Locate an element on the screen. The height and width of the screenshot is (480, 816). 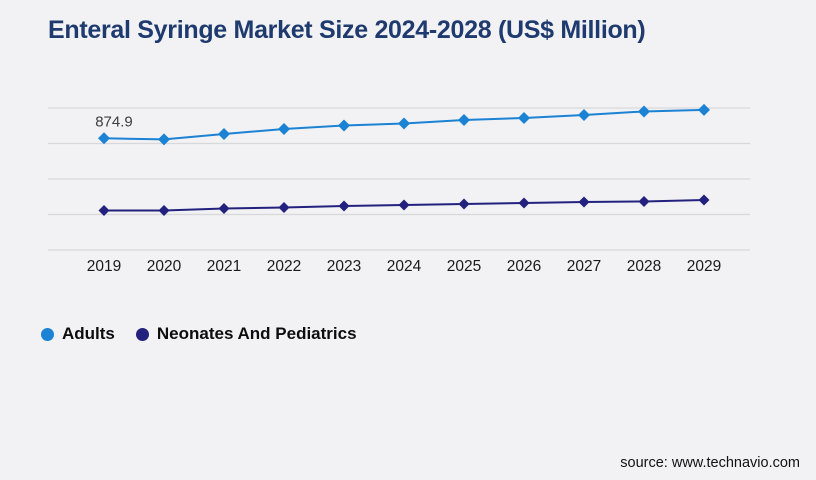
legend-item-adults: Adults is located at coordinates (78, 334).